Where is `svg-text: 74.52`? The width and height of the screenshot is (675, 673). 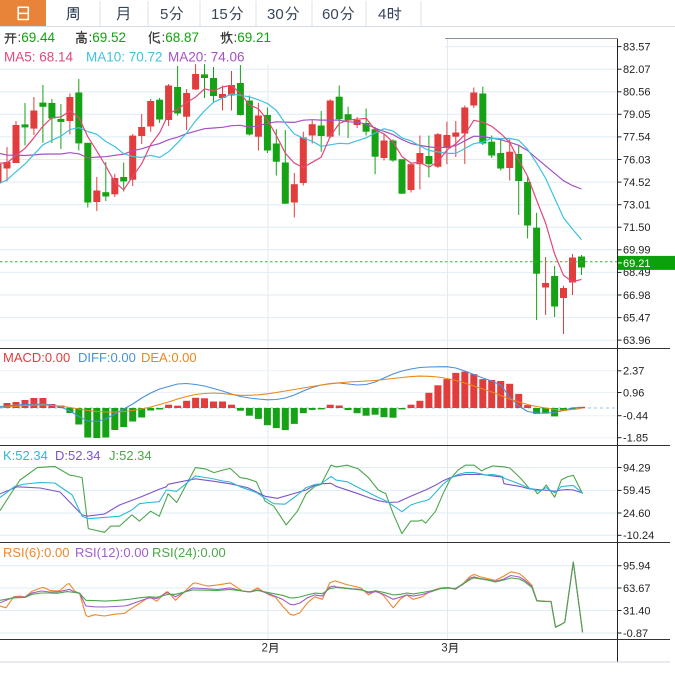
svg-text: 74.52 is located at coordinates (637, 183).